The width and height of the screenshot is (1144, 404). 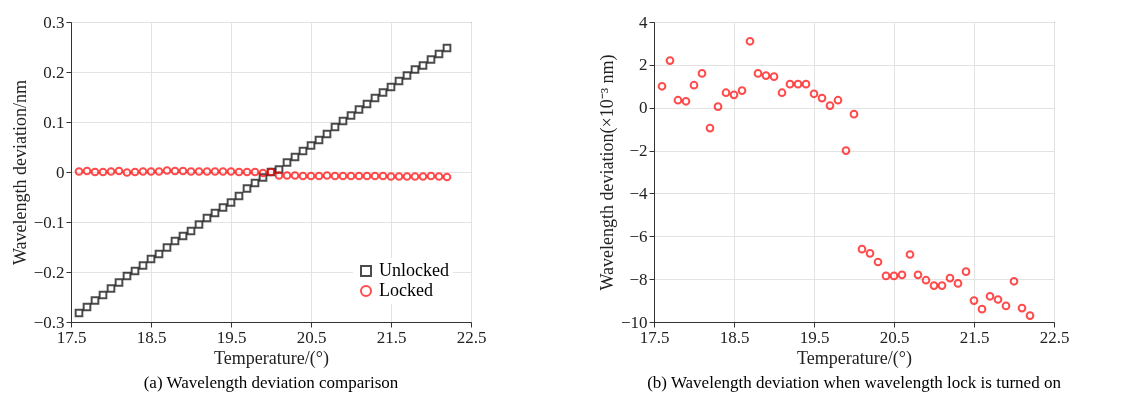 What do you see at coordinates (638, 279) in the screenshot?
I see `y-tick-label: −8` at bounding box center [638, 279].